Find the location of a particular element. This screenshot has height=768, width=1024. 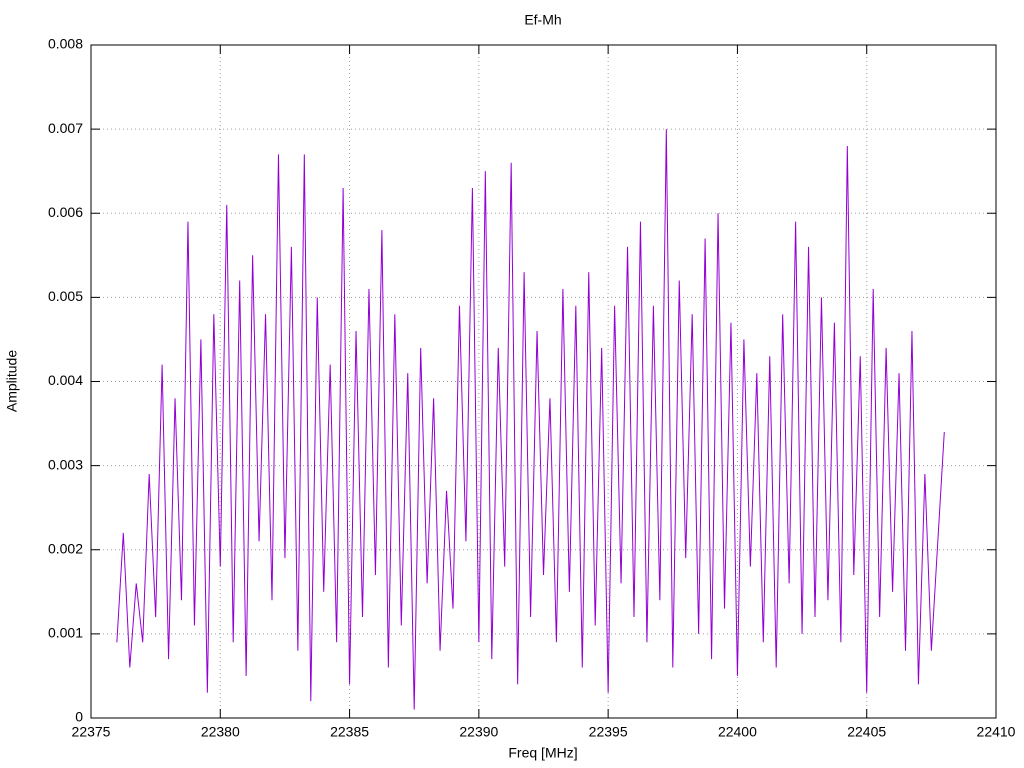

y-tick-label: 0.005 is located at coordinates (65, 296).